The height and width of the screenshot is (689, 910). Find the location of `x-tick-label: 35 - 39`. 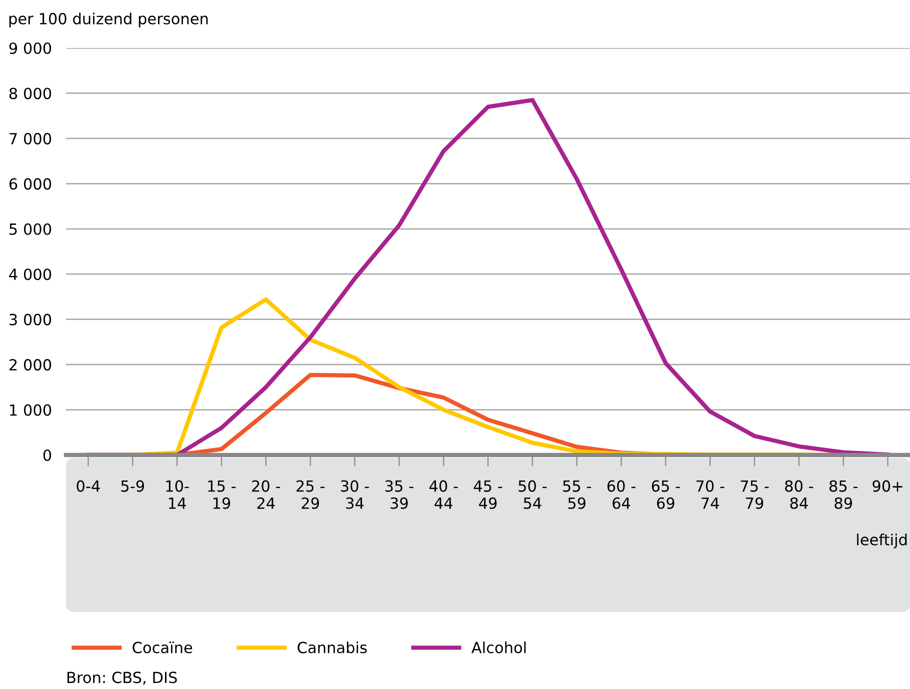

x-tick-label: 35 - 39 is located at coordinates (399, 494).